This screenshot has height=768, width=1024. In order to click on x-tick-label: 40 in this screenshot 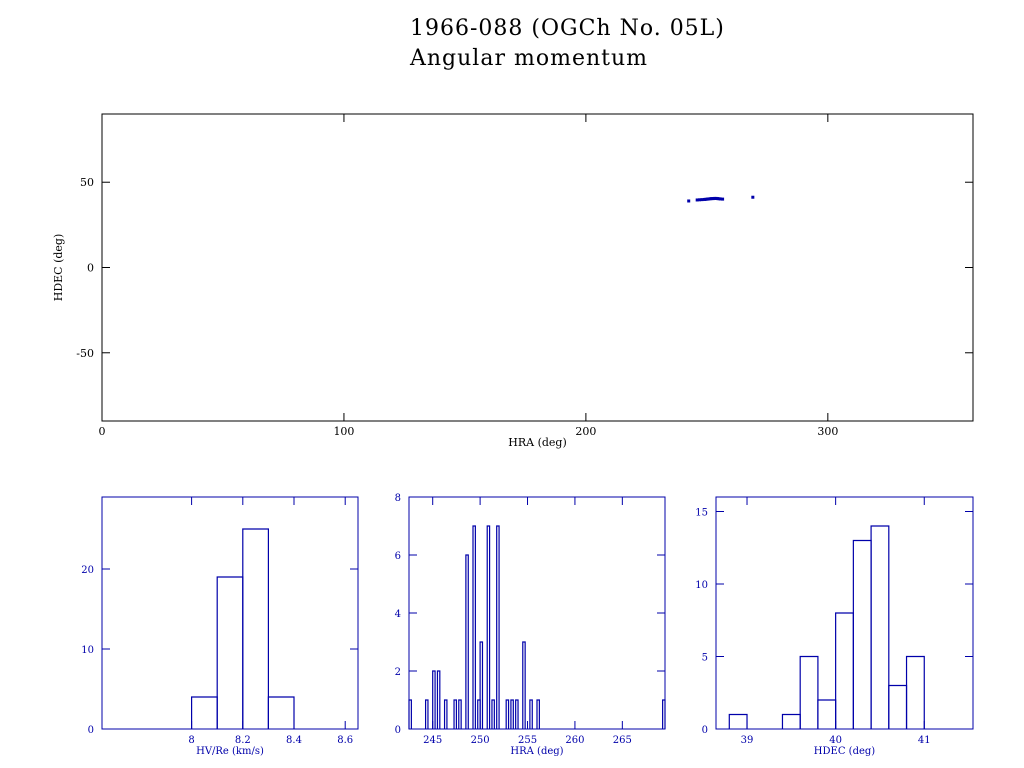, I will do `click(835, 740)`.